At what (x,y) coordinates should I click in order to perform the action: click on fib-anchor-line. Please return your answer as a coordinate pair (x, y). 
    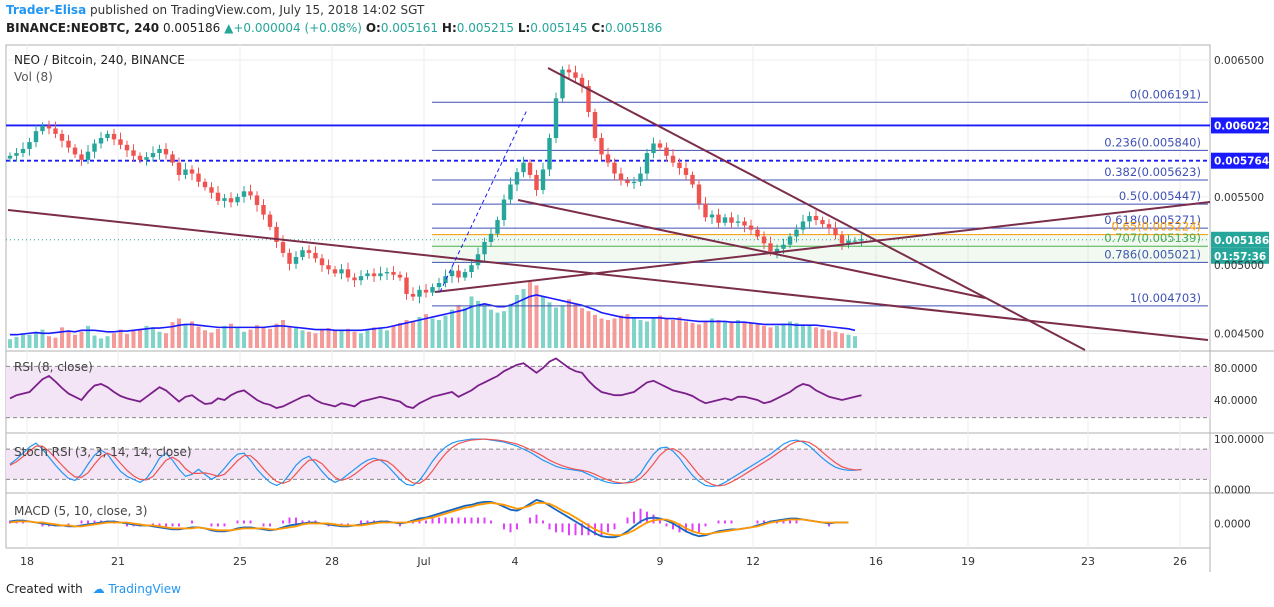
    Looking at the image, I should click on (483, 201).